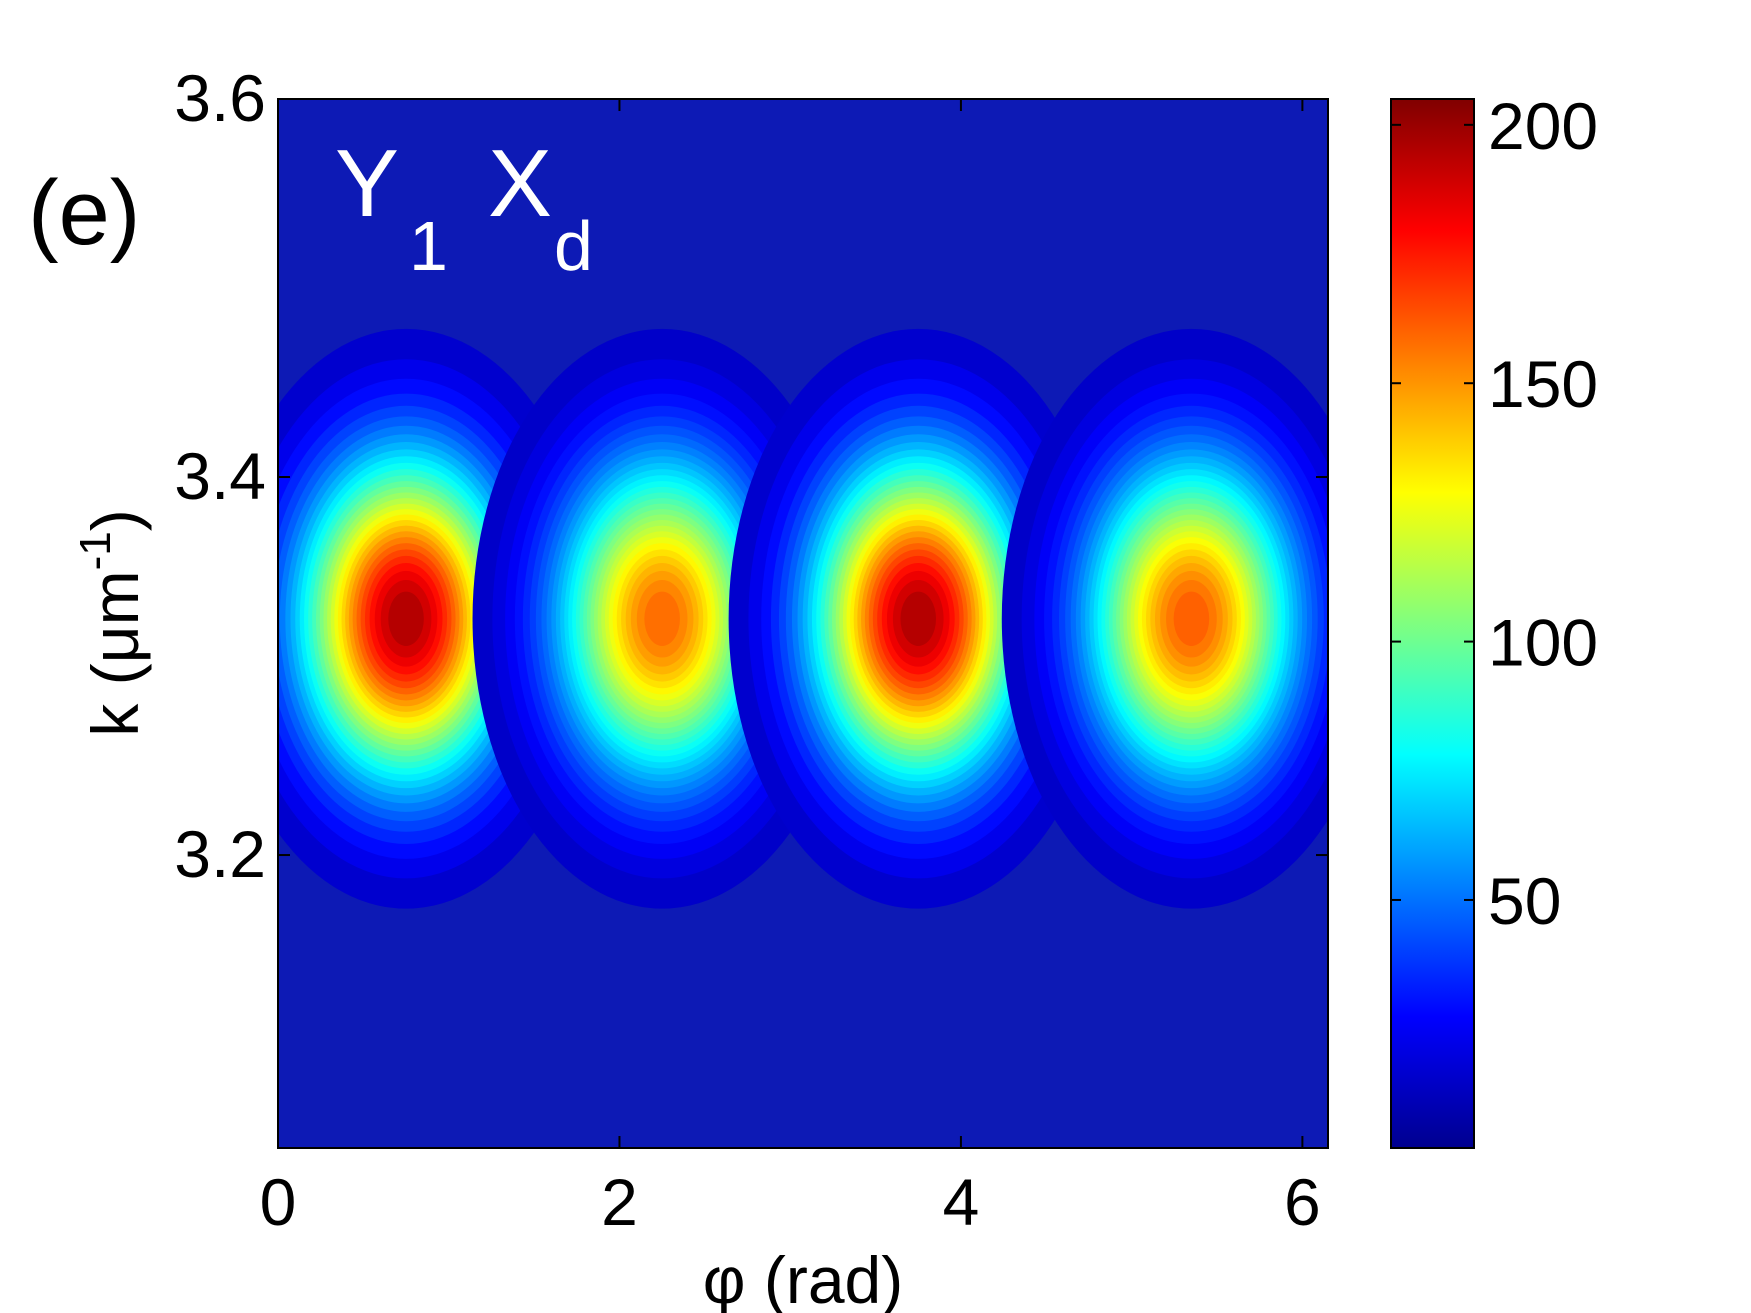  What do you see at coordinates (961, 1202) in the screenshot?
I see `x-tick-label: 4` at bounding box center [961, 1202].